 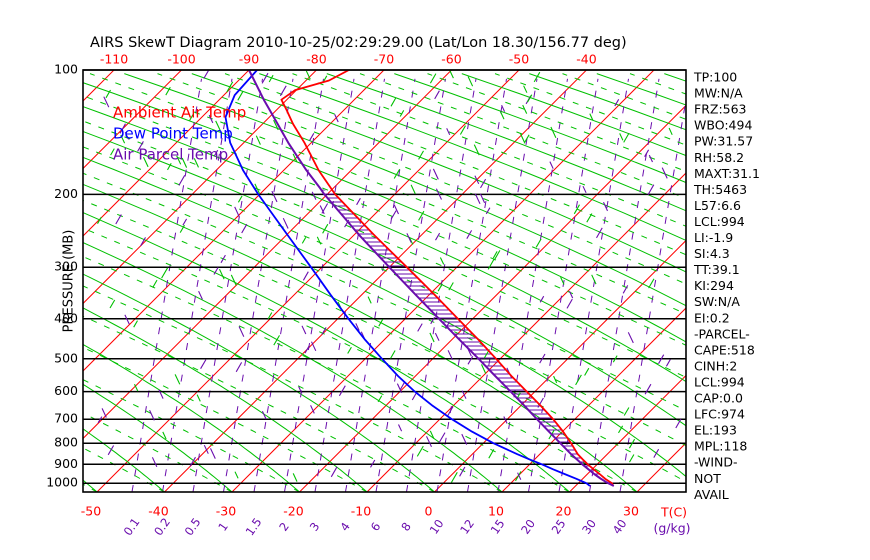 What do you see at coordinates (376, 527) in the screenshot?
I see `mixing-ratio-tick-label: 6` at bounding box center [376, 527].